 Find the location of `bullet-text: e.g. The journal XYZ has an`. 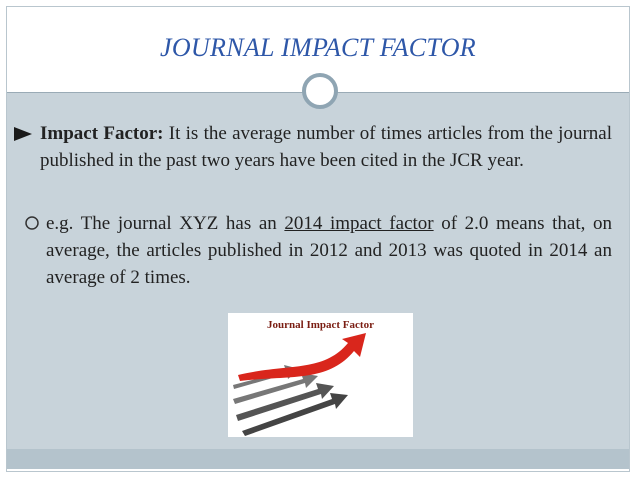

bullet-text: e.g. The journal XYZ has an is located at coordinates (165, 223).